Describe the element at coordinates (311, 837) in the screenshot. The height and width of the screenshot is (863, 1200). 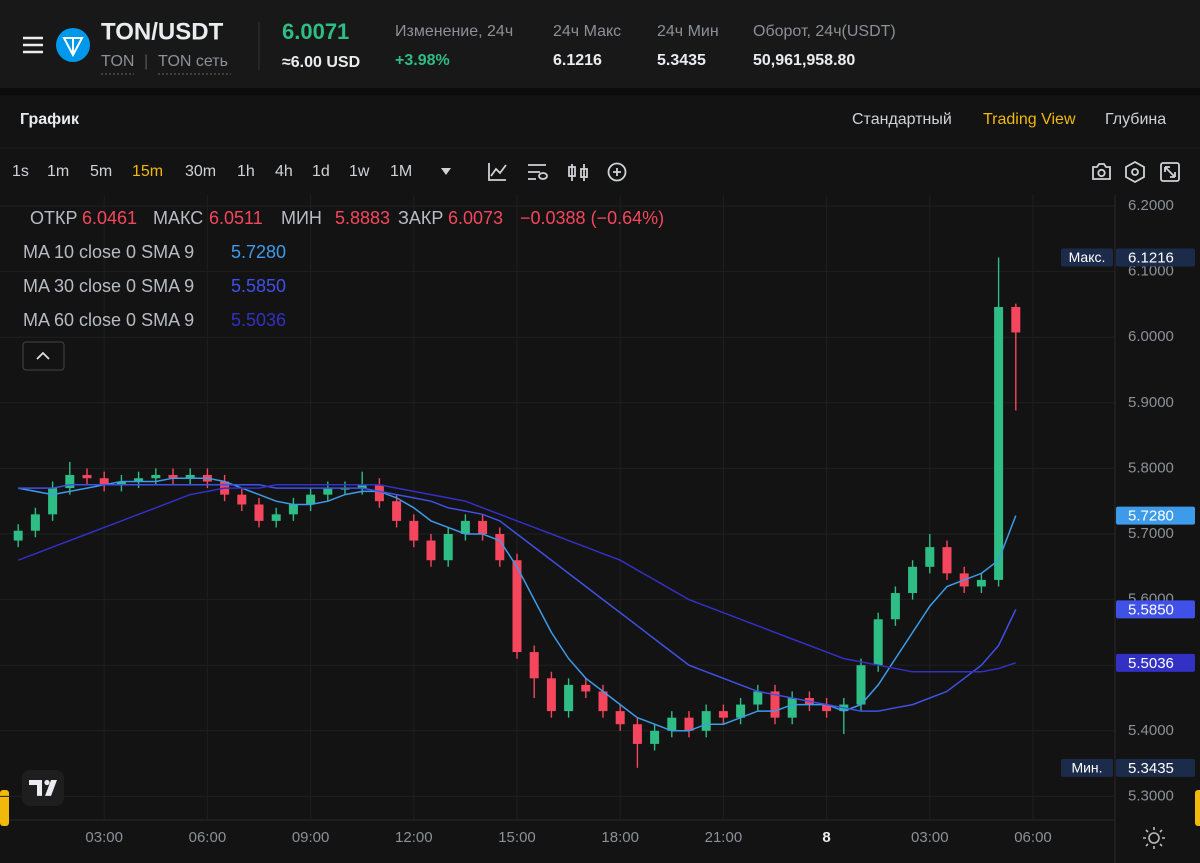
I see `x-tick-label: 09:00` at that location.